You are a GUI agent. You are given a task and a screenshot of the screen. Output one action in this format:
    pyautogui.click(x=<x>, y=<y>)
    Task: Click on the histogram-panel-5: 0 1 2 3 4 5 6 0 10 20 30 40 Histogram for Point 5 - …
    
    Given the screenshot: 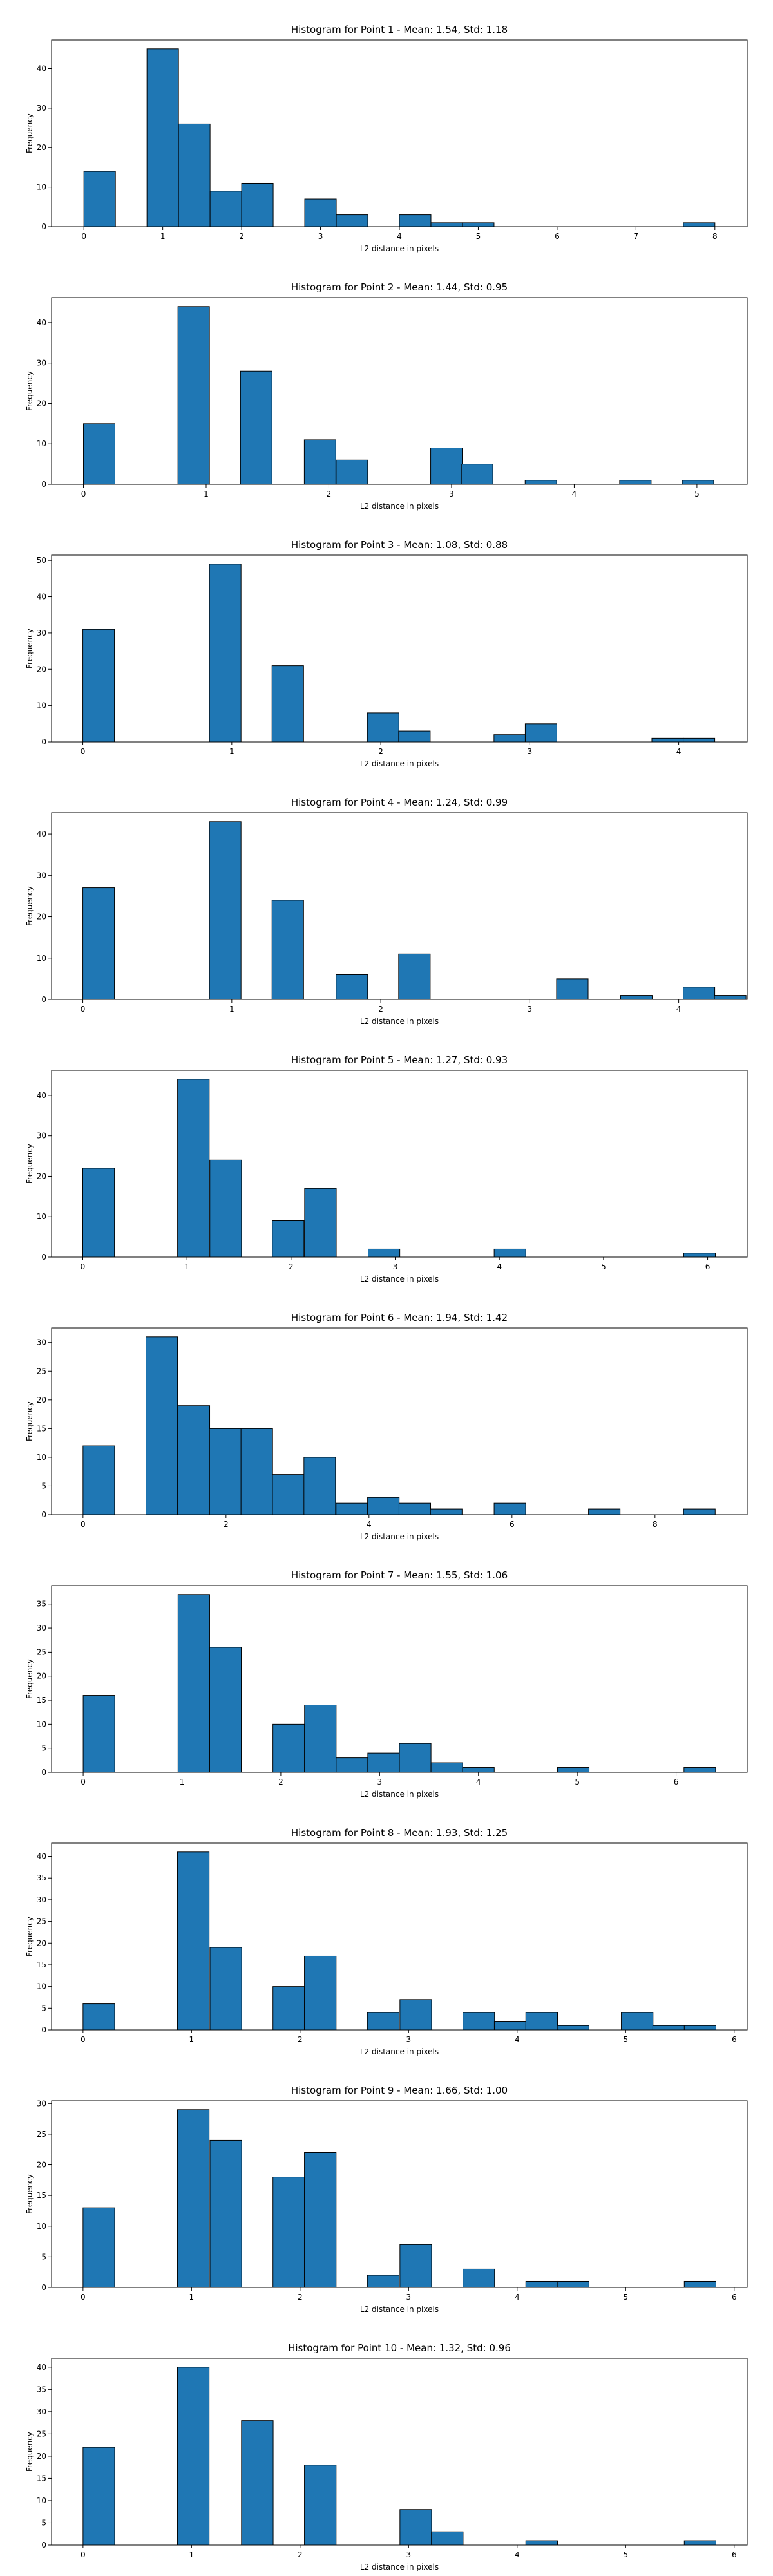 What is the action you would take?
    pyautogui.click(x=386, y=1168)
    